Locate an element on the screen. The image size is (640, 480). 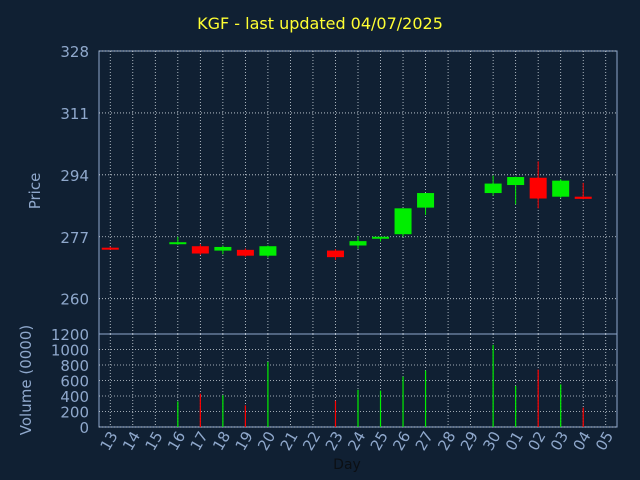
volume-tick-label: 400 is located at coordinates (74, 397).